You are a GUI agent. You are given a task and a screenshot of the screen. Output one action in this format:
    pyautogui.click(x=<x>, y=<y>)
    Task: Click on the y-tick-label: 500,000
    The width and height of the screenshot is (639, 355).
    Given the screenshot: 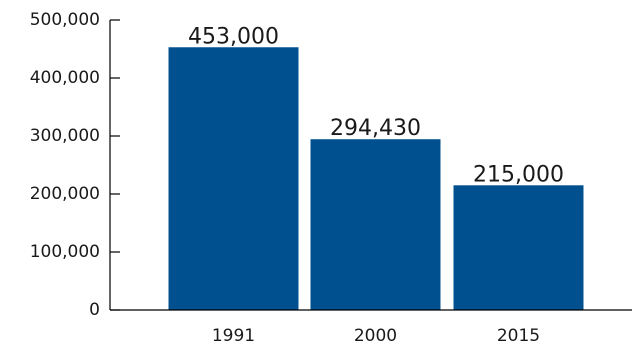 What is the action you would take?
    pyautogui.click(x=65, y=20)
    